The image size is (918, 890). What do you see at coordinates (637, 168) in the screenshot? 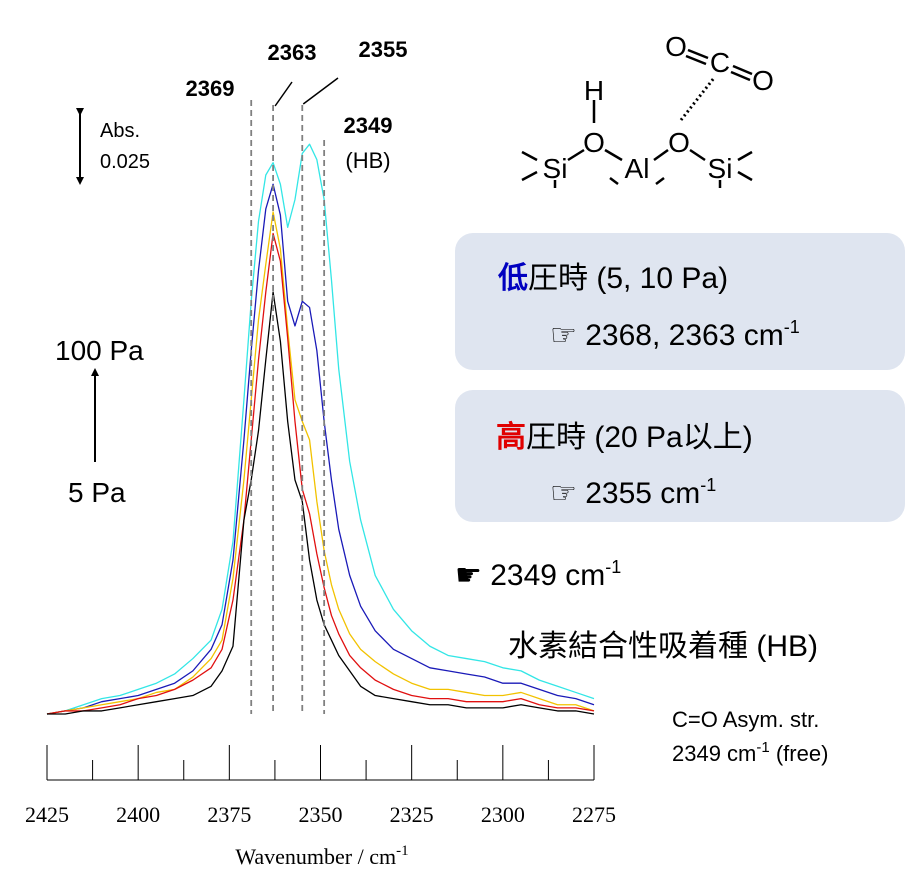
I see `atom: Al` at bounding box center [637, 168].